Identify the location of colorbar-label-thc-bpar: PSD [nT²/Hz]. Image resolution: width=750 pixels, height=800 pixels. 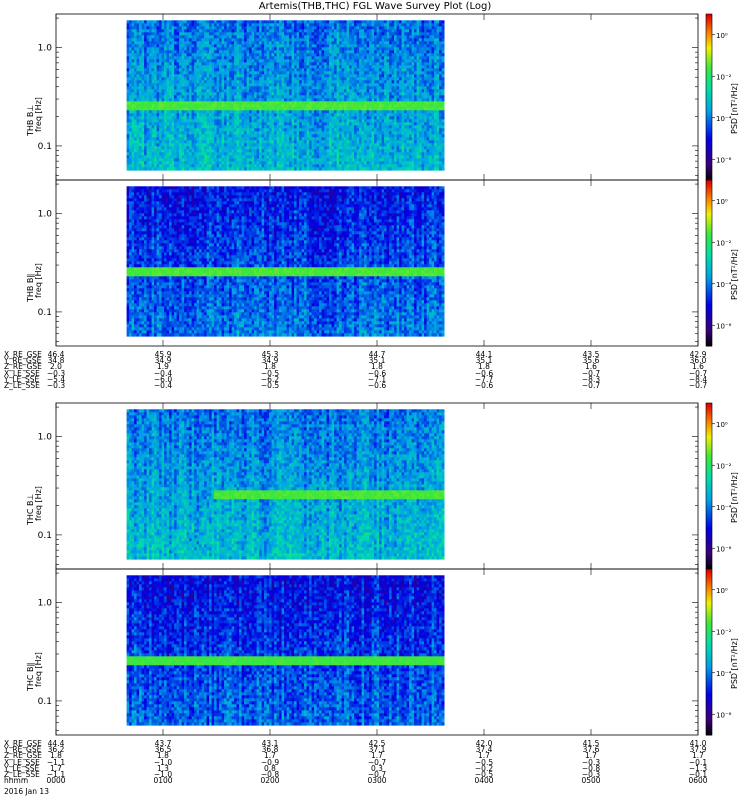
(734, 663).